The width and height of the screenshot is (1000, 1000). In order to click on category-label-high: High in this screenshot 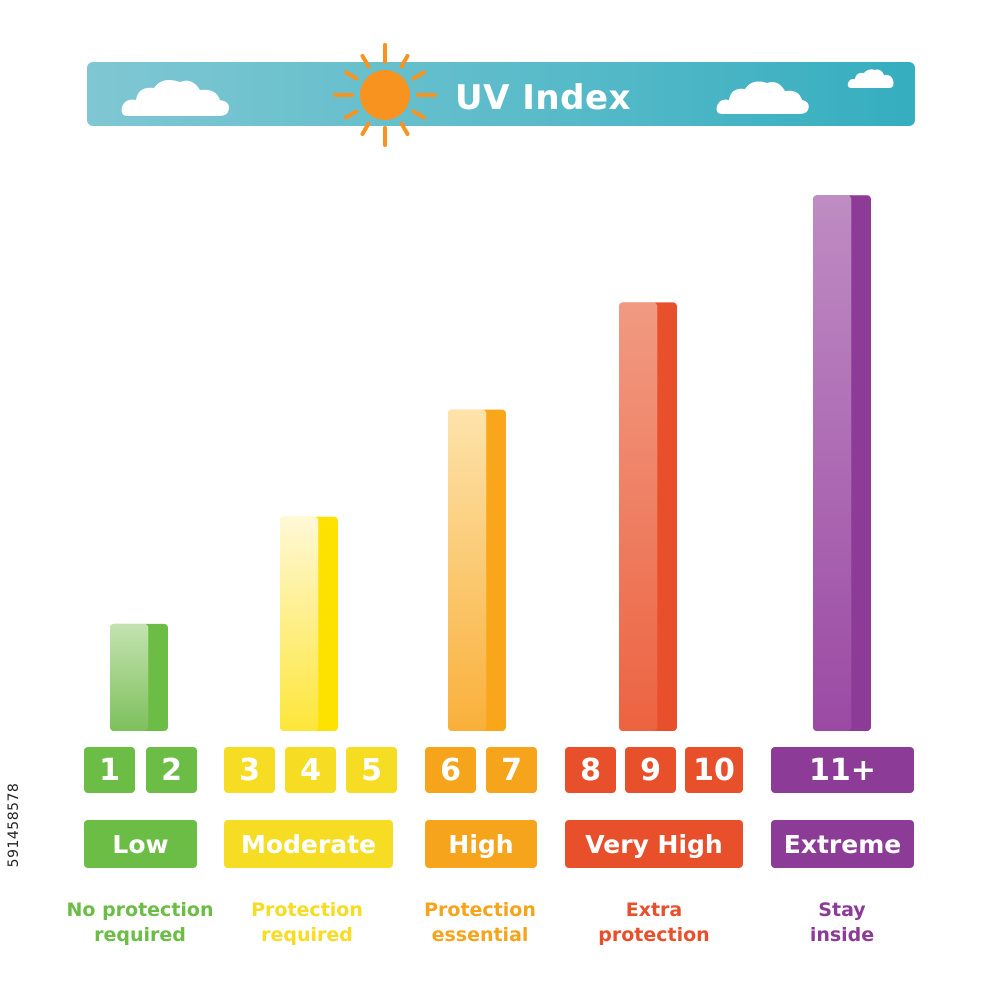, I will do `click(481, 844)`.